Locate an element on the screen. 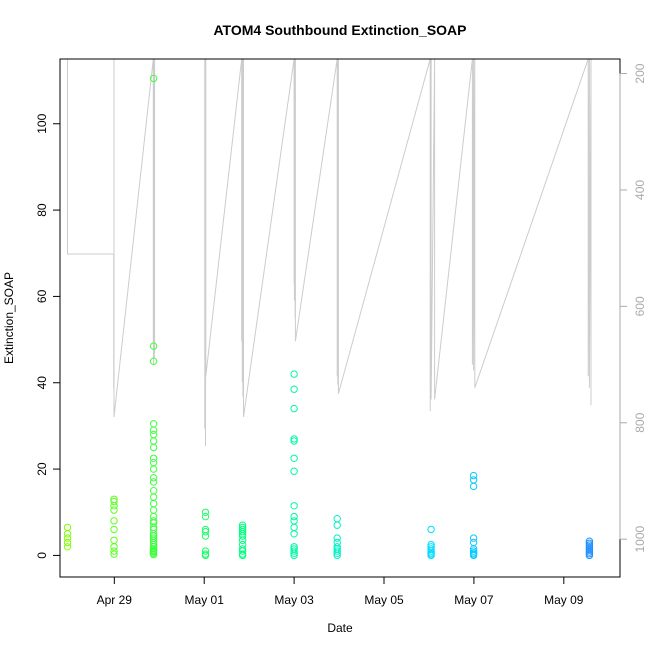 Image resolution: width=650 pixels, height=650 pixels. y2-axis: 200 400 600 800 1000 is located at coordinates (633, 308).